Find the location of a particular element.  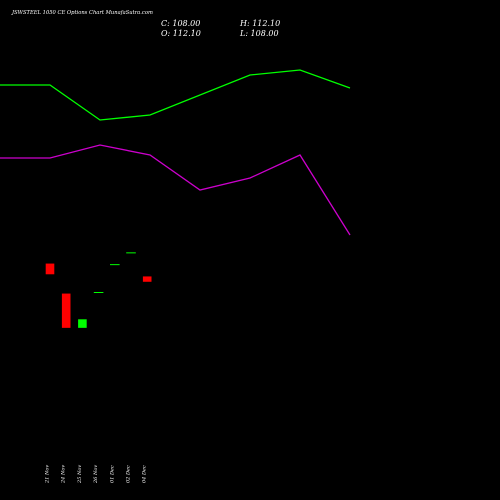

high-value: H: 112.10 is located at coordinates (259, 23).